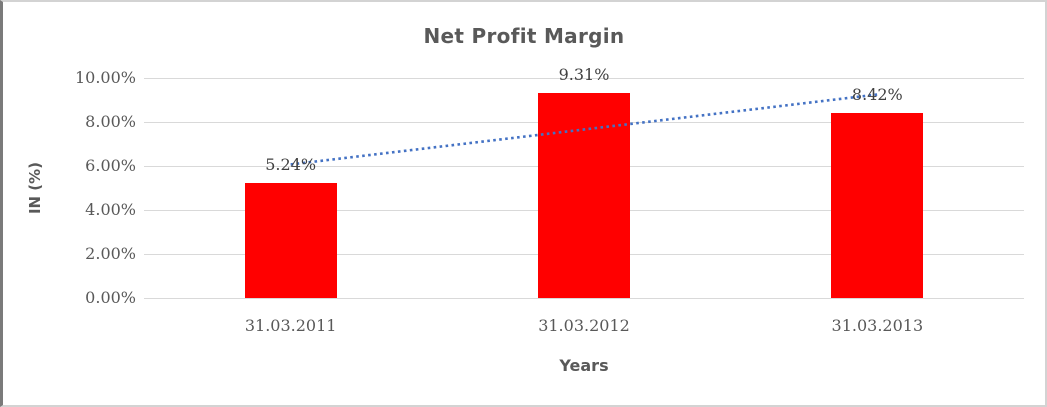 Image resolution: width=1047 pixels, height=407 pixels. What do you see at coordinates (877, 325) in the screenshot?
I see `x-tick-label: 31.03.2013` at bounding box center [877, 325].